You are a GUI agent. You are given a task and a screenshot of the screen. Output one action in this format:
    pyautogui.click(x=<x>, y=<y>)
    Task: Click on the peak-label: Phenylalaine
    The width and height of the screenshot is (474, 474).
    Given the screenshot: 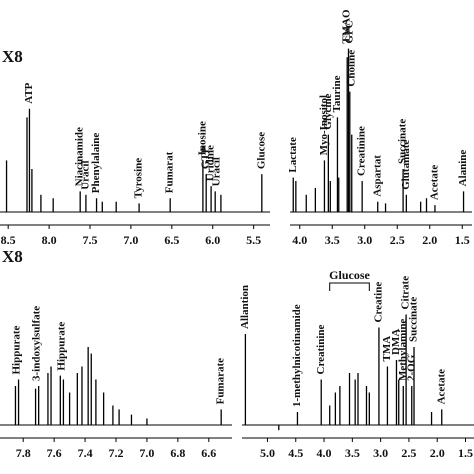 What is the action you would take?
    pyautogui.click(x=96, y=163)
    